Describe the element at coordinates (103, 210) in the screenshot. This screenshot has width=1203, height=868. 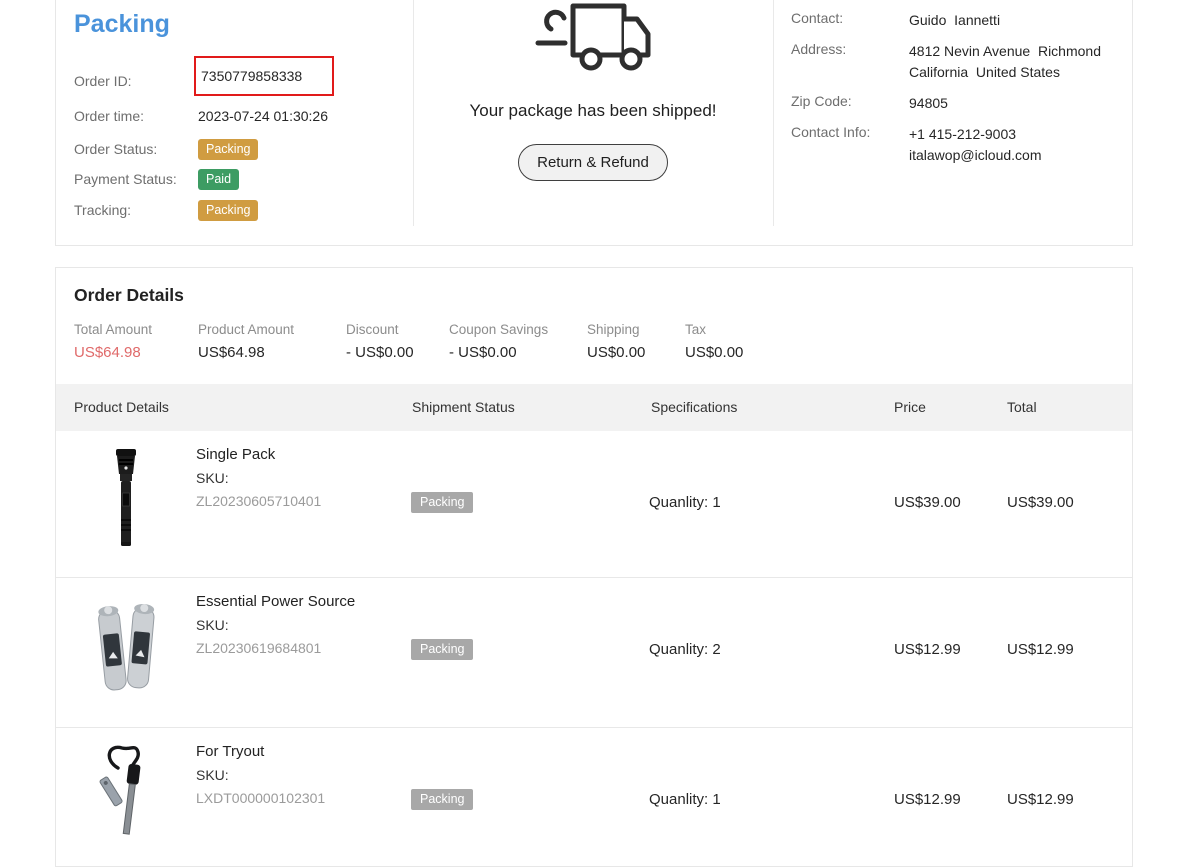
I see `tracking-label: Tracking:` at that location.